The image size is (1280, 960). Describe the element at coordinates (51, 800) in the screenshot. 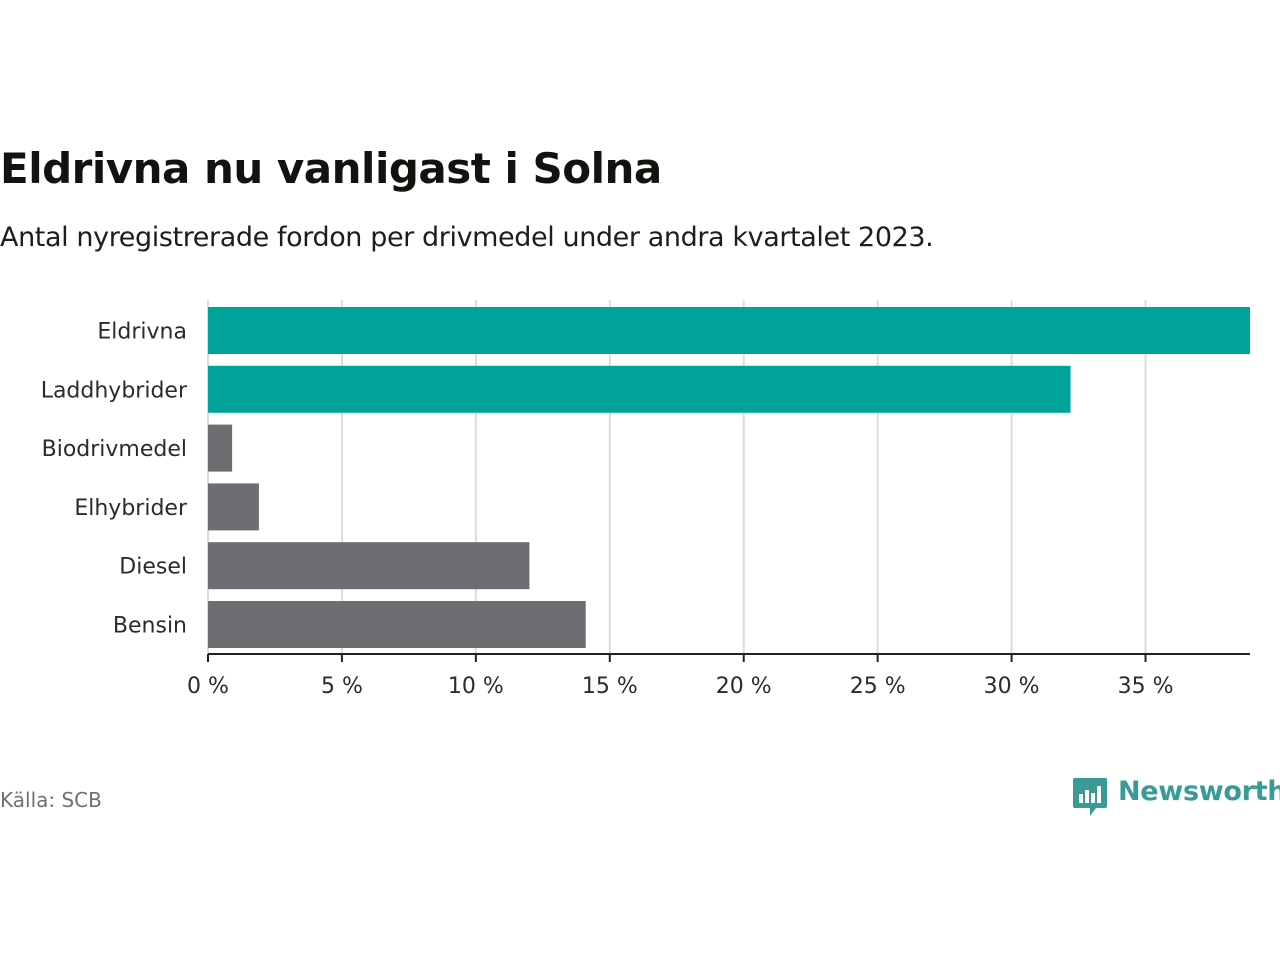

I see `source-note: Källa: SCB` at that location.